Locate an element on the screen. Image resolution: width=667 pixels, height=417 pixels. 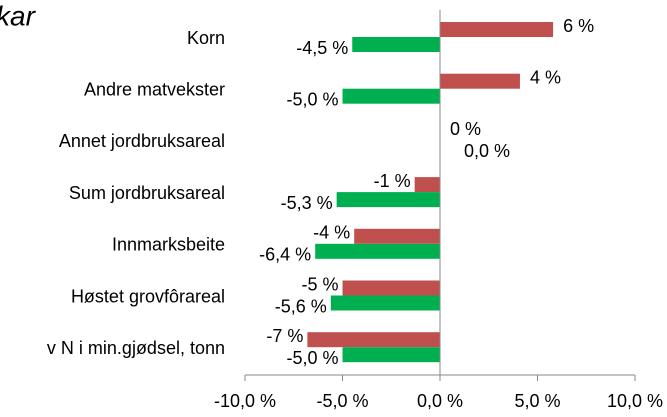
value-label: -6,4 % is located at coordinates (285, 255).